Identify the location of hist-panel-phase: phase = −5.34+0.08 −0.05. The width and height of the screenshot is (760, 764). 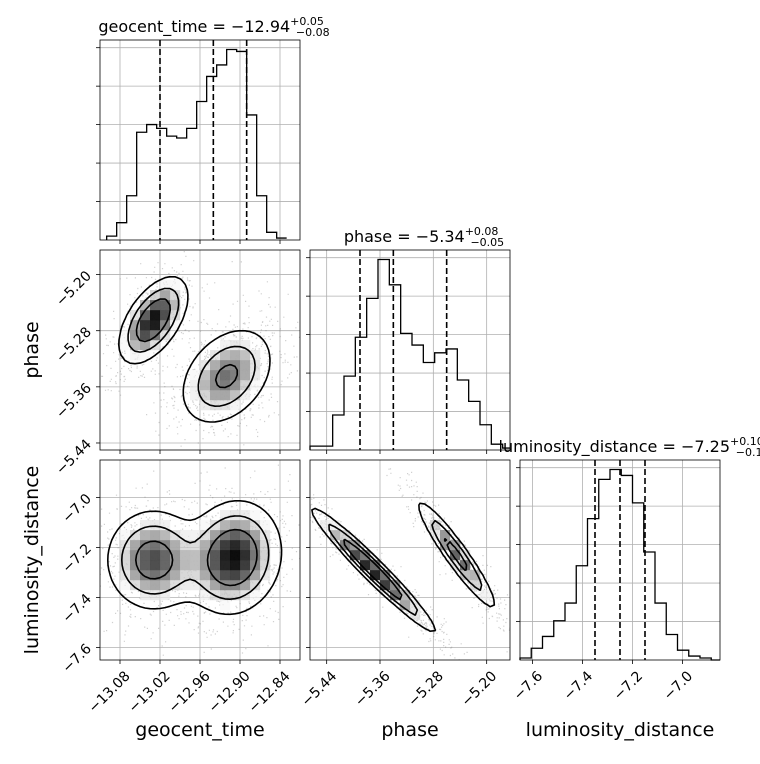
(408, 339).